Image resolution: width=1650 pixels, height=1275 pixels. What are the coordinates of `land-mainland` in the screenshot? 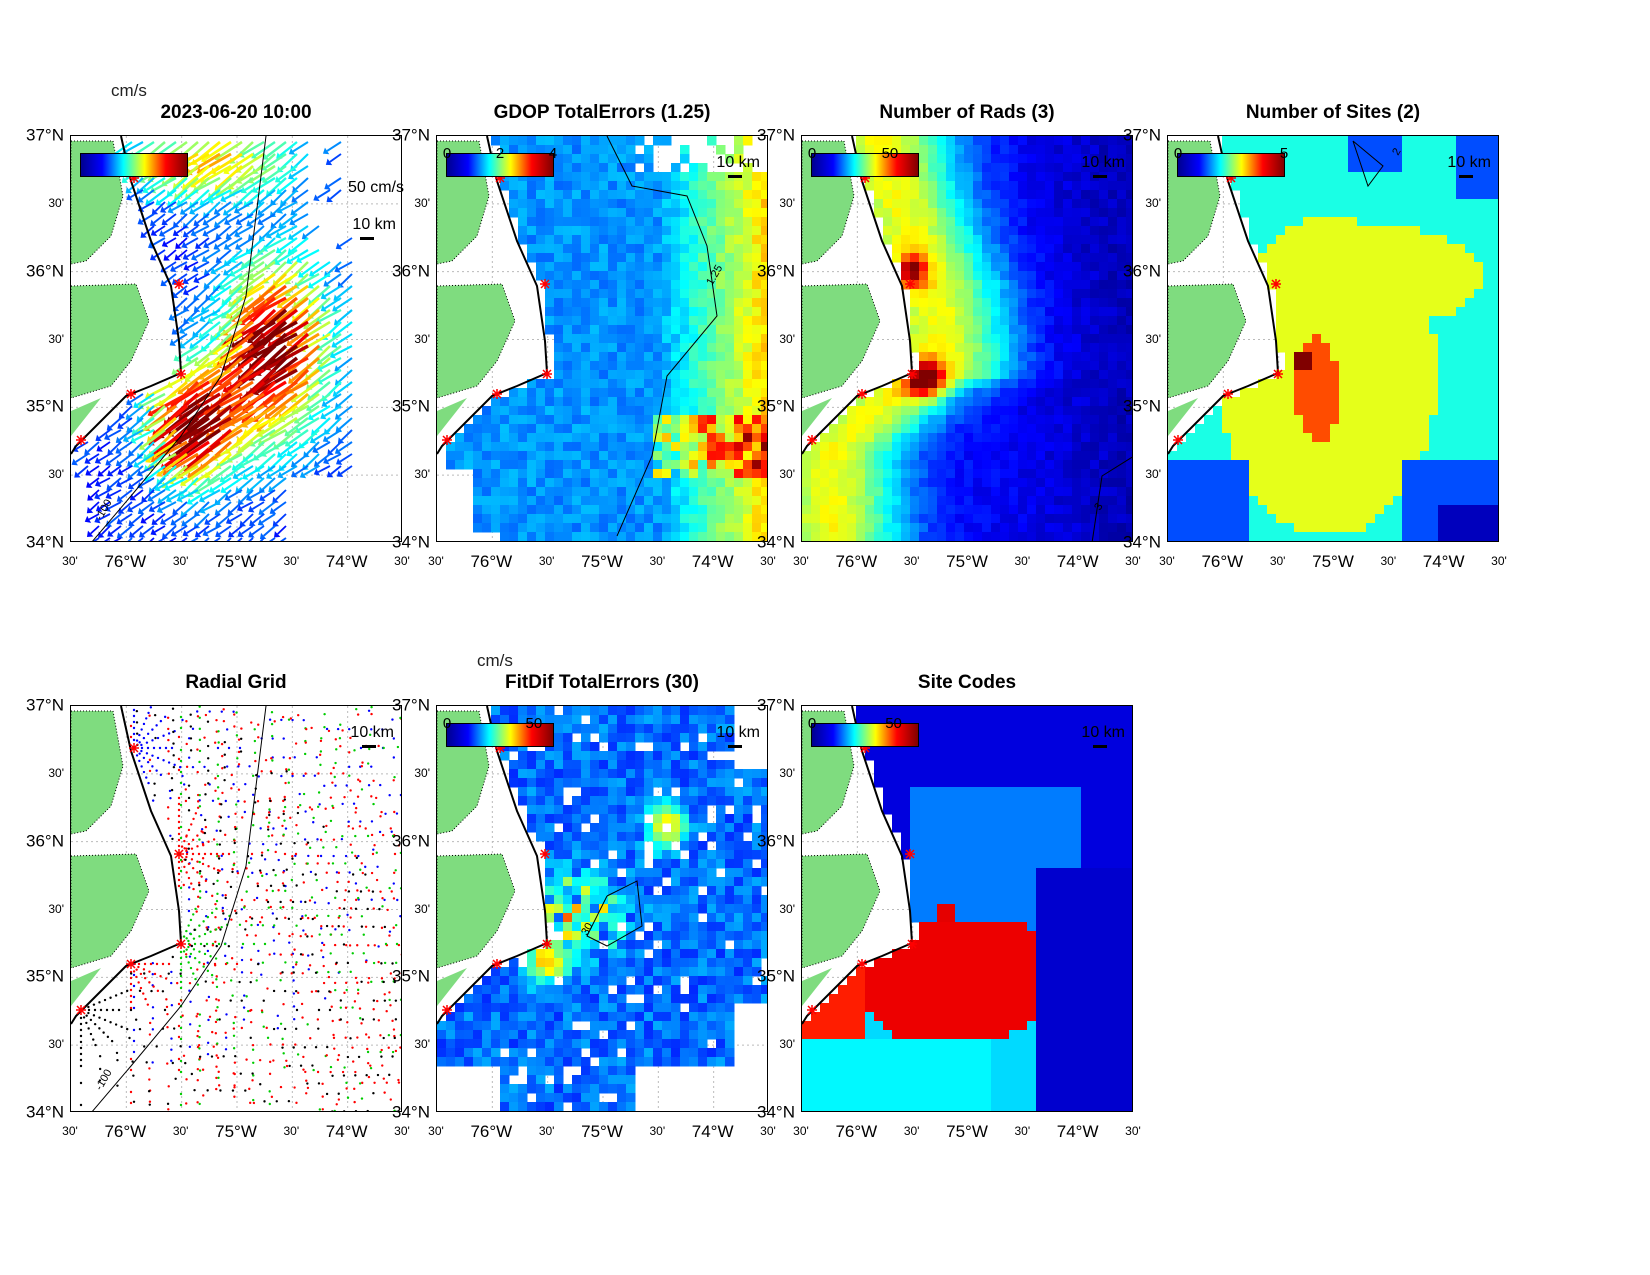 It's located at (110, 341).